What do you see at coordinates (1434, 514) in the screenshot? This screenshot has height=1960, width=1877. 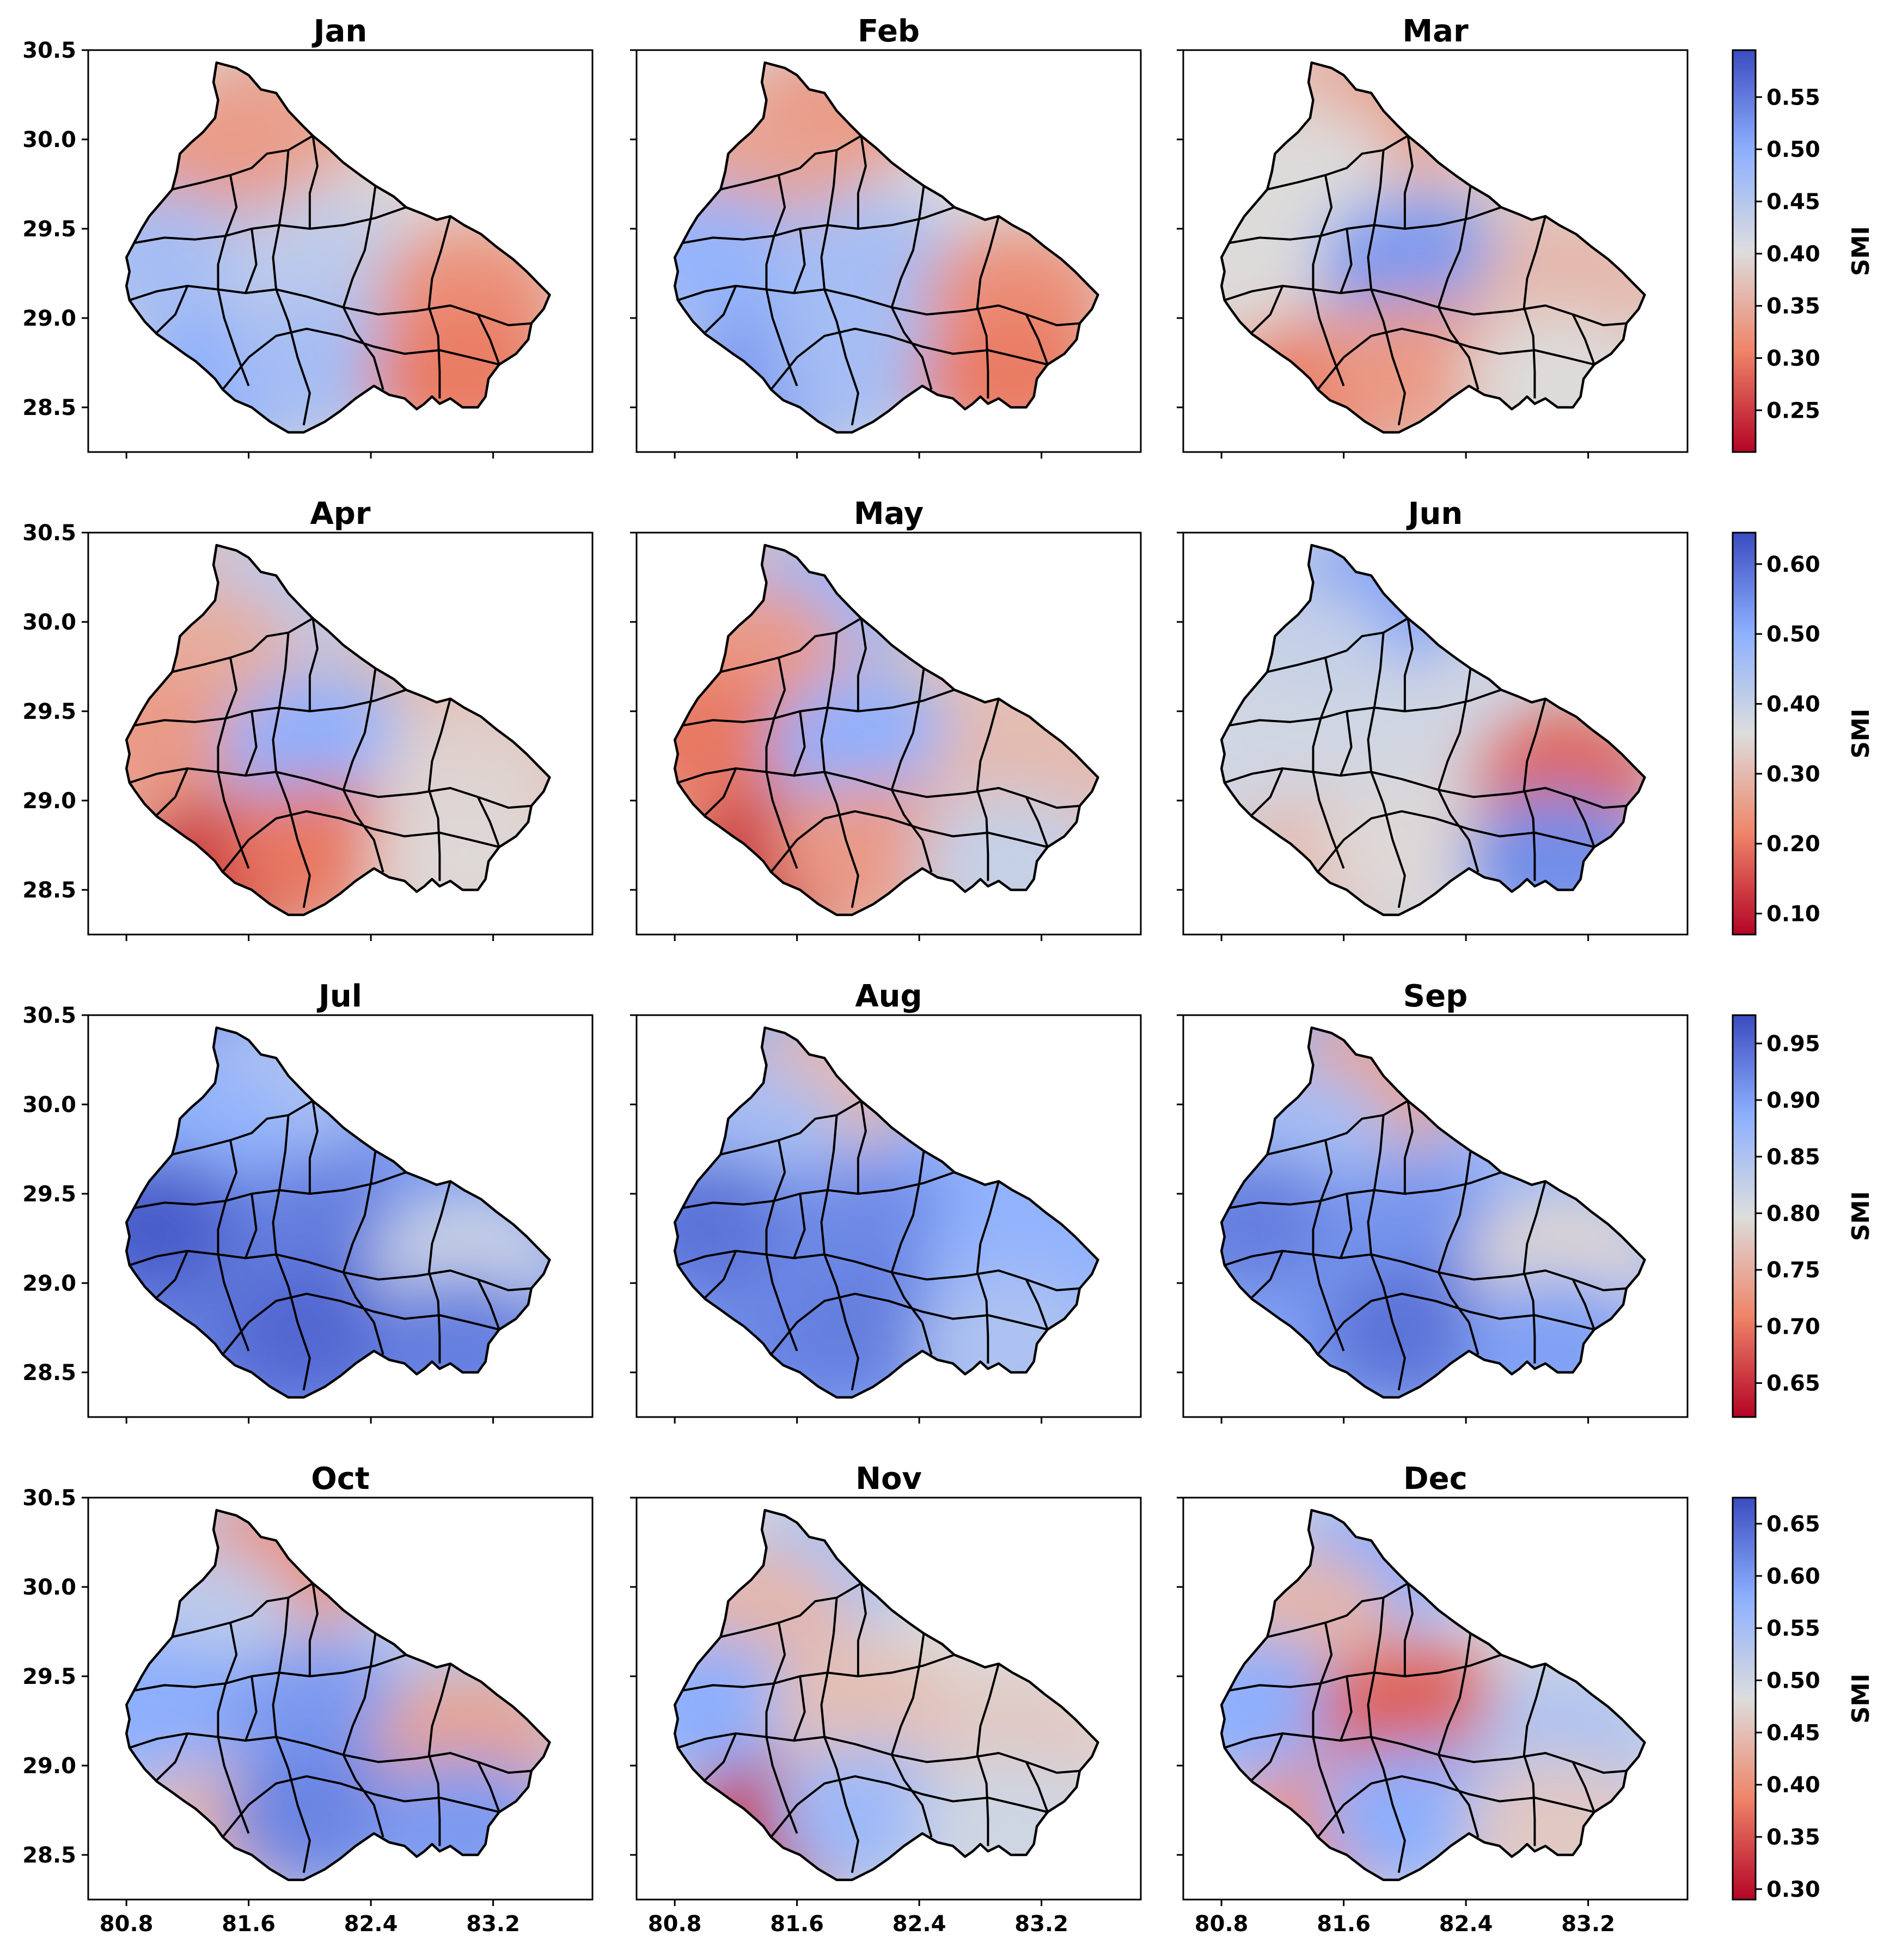 I see `panel-title: Jun` at bounding box center [1434, 514].